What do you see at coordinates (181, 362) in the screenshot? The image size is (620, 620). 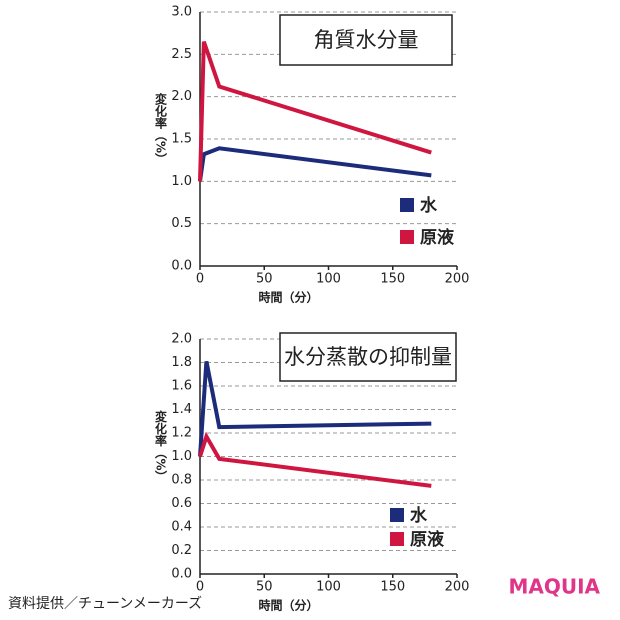 I see `y-tick-label: 1.8` at bounding box center [181, 362].